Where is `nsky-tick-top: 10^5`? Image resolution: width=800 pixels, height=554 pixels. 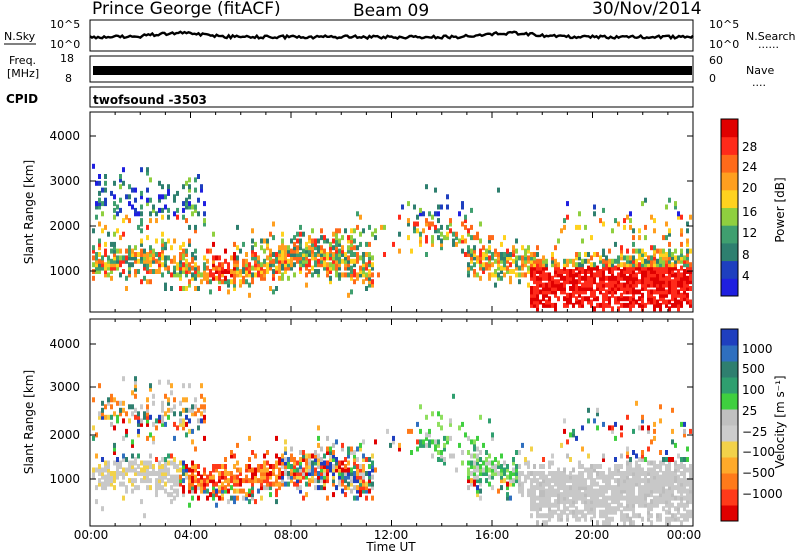 nsky-tick-top: 10^5 is located at coordinates (65, 24).